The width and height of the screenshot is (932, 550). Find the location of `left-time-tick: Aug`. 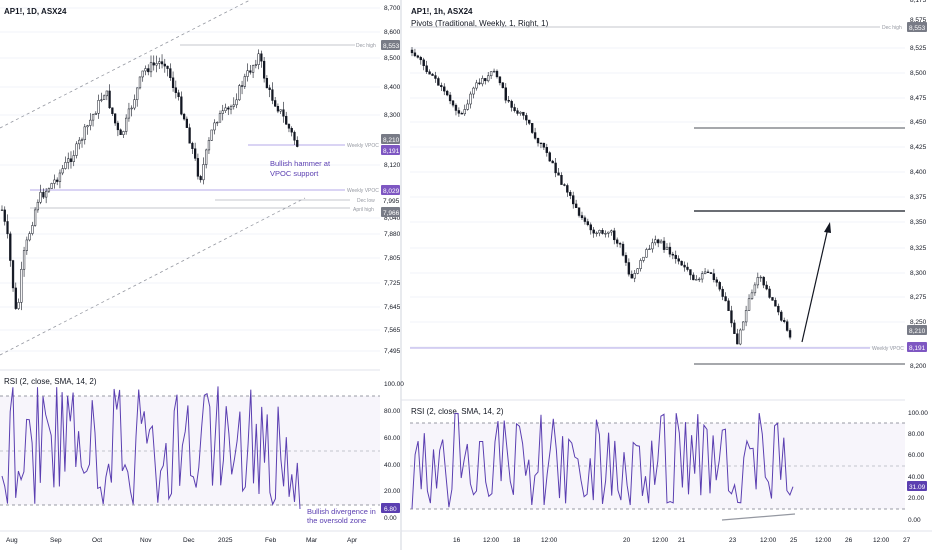

left-time-tick: Aug is located at coordinates (12, 540).